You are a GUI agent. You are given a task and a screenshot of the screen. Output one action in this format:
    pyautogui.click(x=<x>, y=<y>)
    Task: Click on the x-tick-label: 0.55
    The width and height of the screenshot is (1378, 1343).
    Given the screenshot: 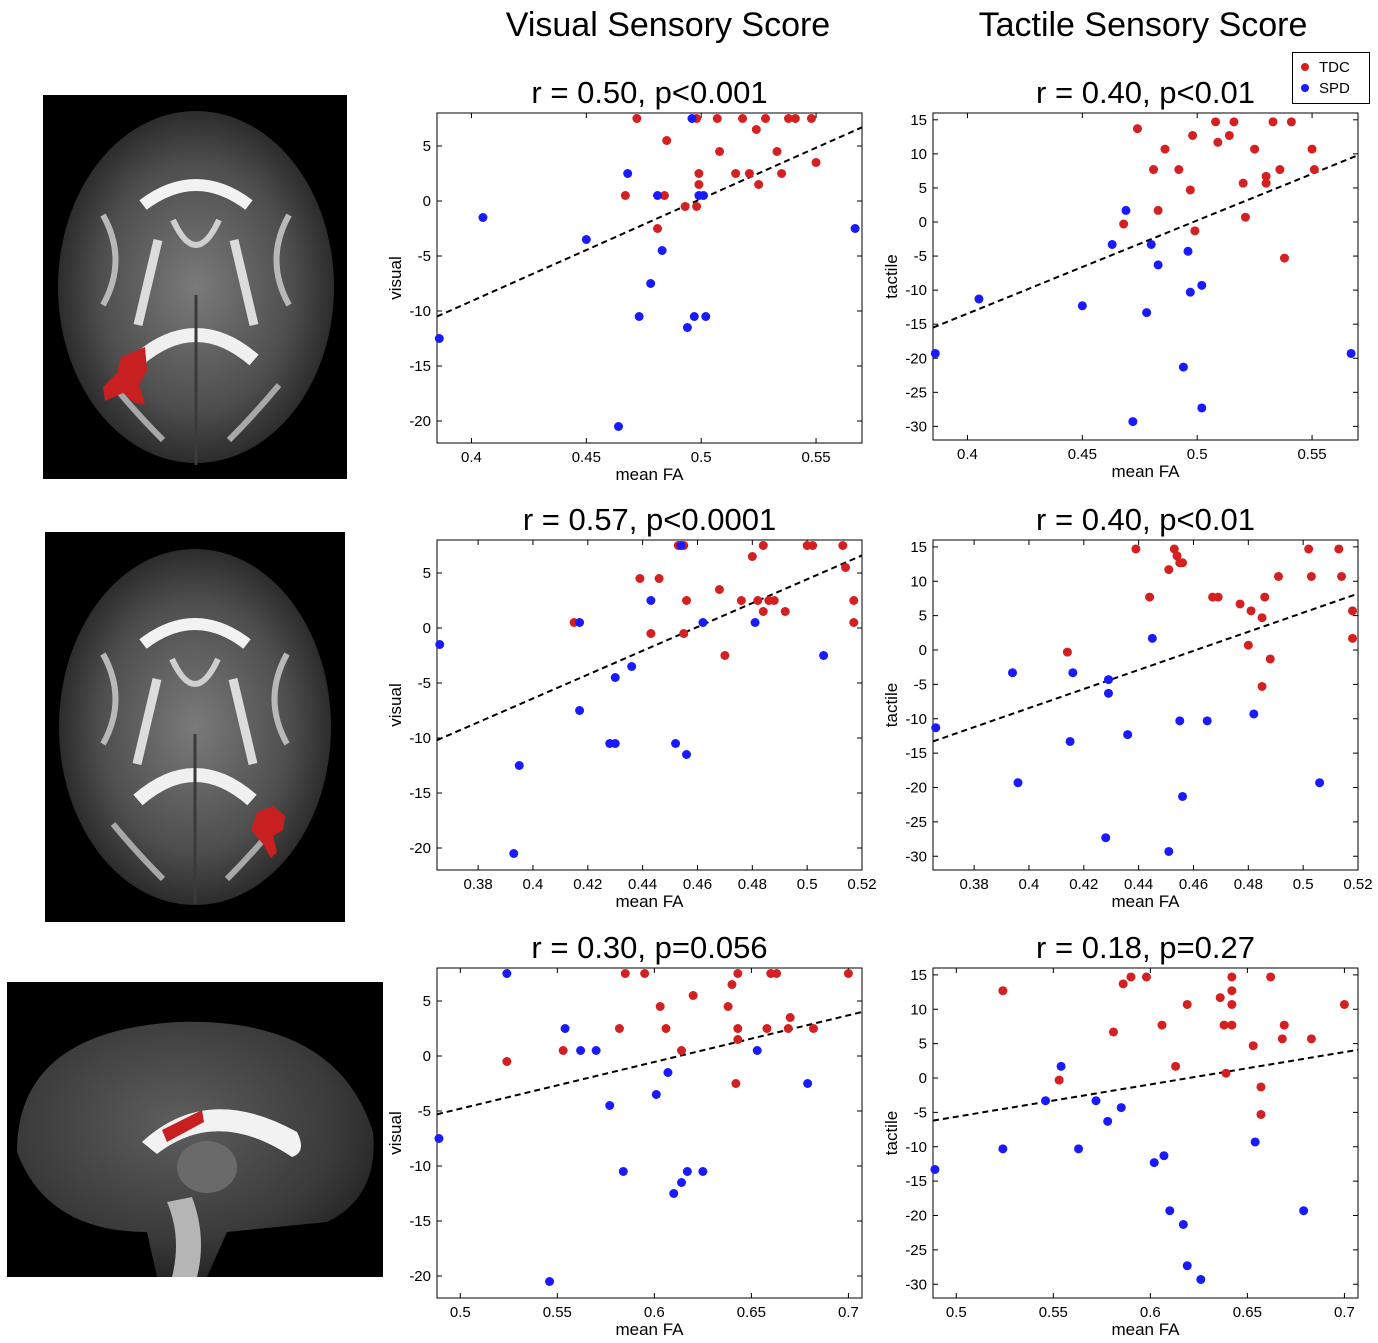 What is the action you would take?
    pyautogui.click(x=1311, y=454)
    